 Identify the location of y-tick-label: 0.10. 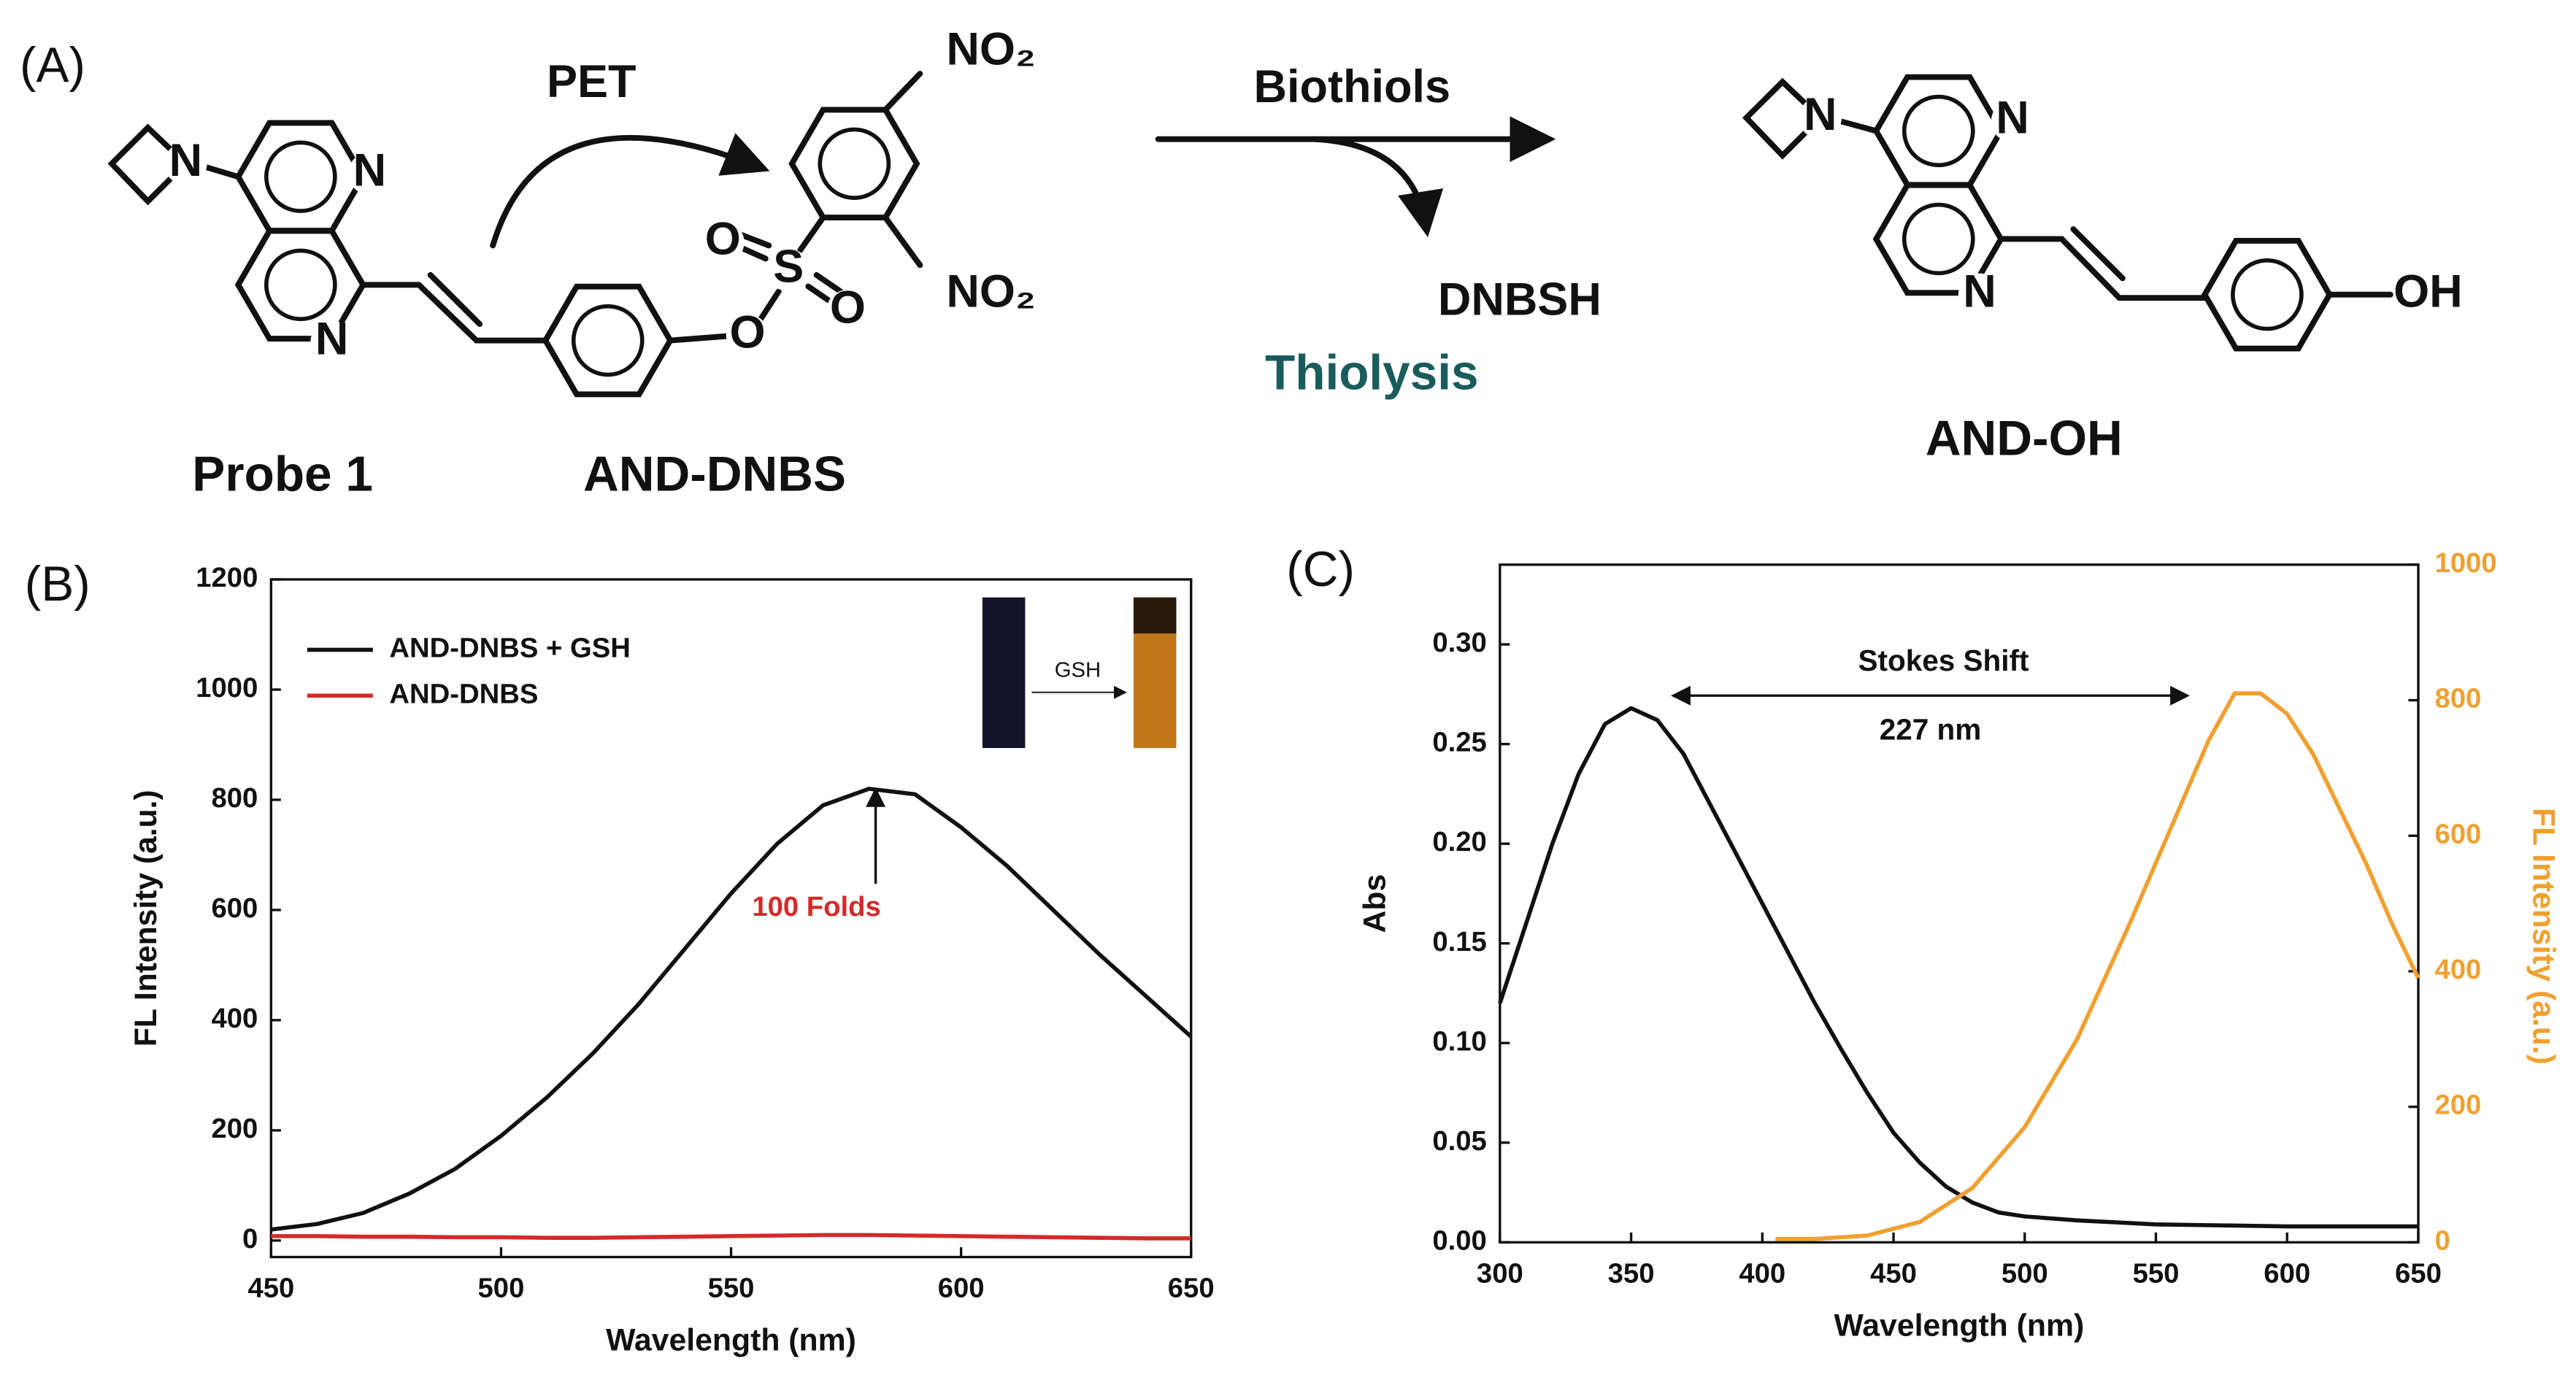
(1459, 1041).